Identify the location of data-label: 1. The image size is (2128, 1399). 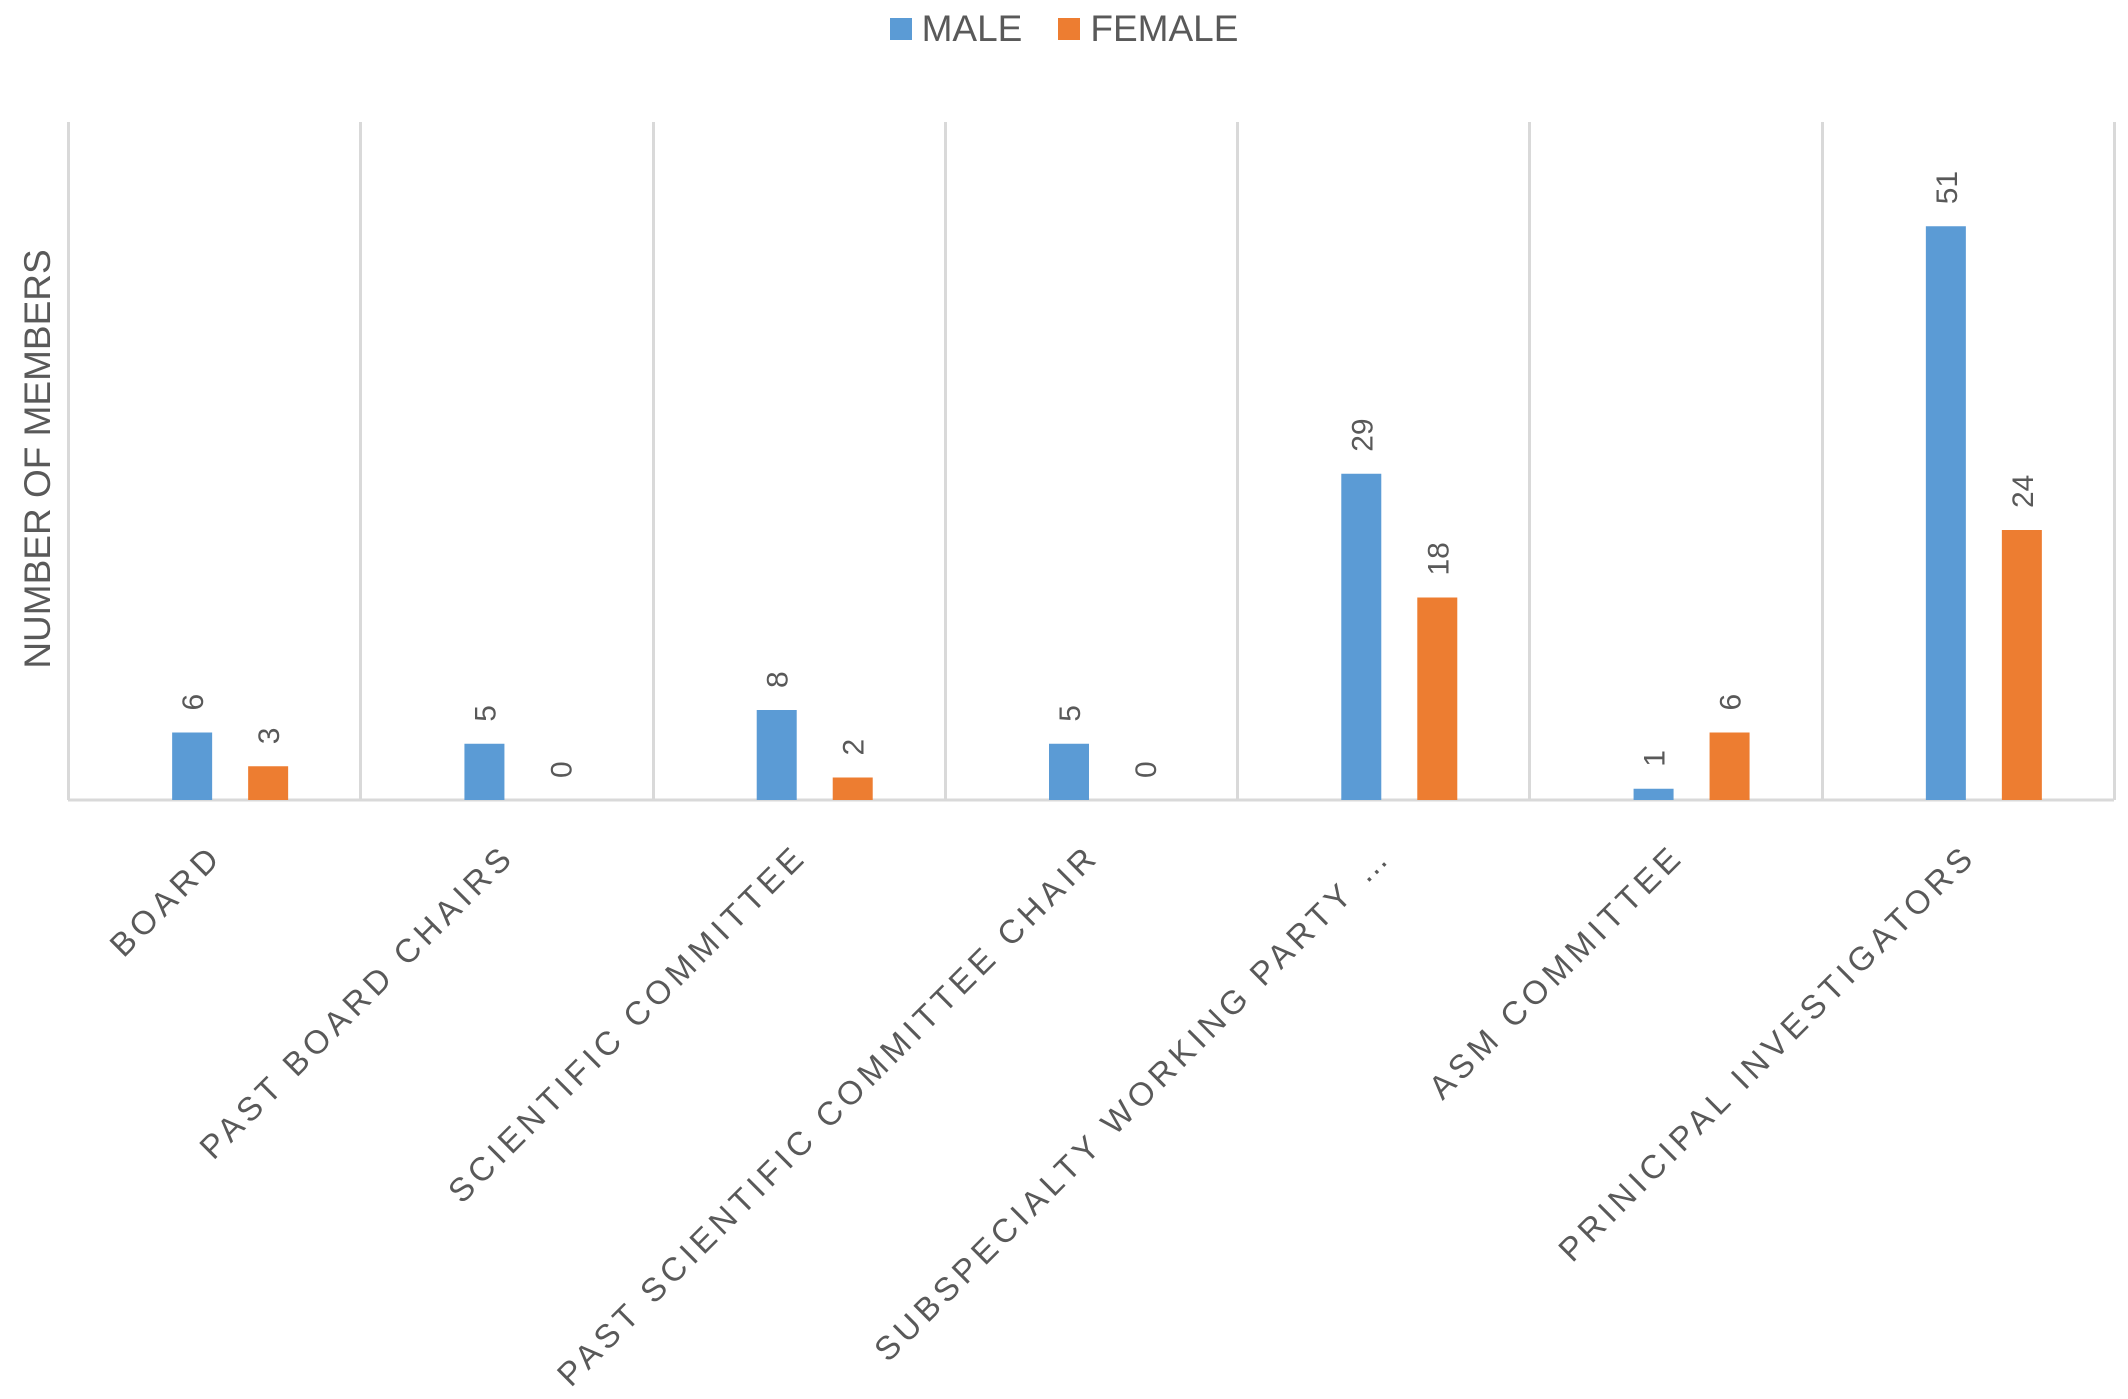
(1655, 758).